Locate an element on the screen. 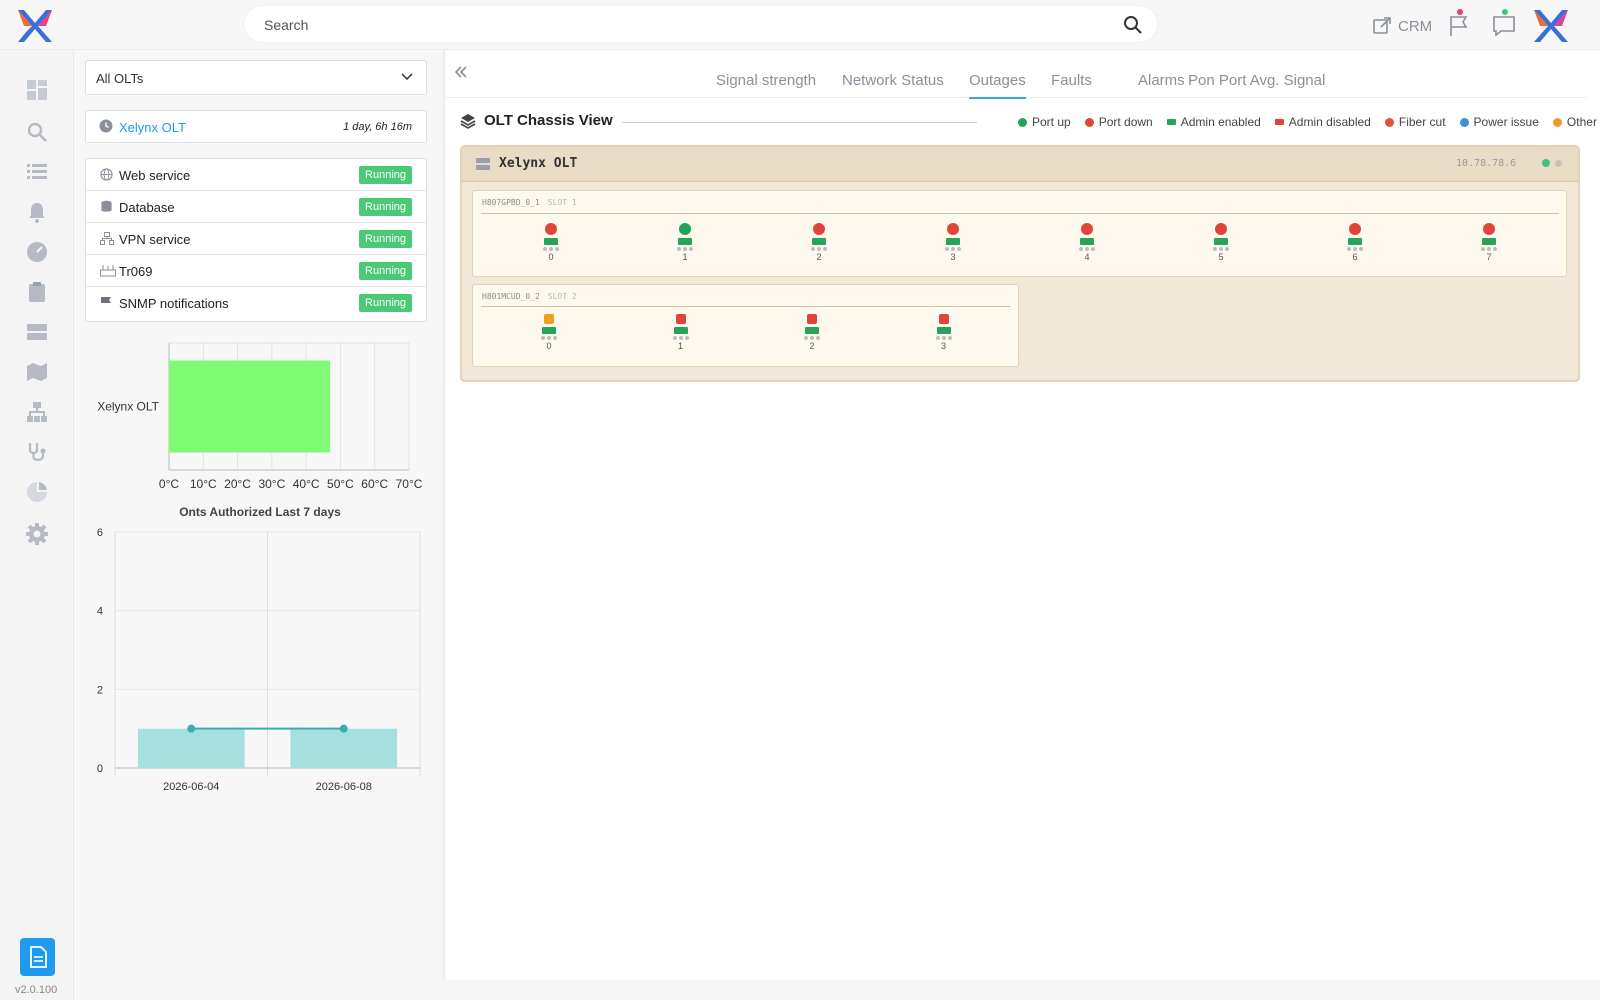 The image size is (1600, 1000). card-label: H807GPBD_0_1 SLOT 1 is located at coordinates (529, 202).